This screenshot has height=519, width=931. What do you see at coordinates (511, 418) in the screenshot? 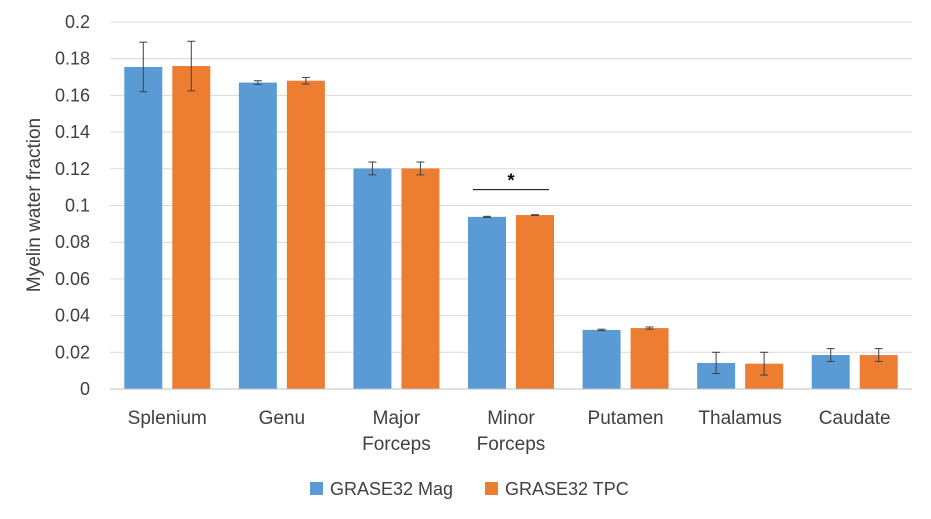
I see `category-label: Minor` at bounding box center [511, 418].